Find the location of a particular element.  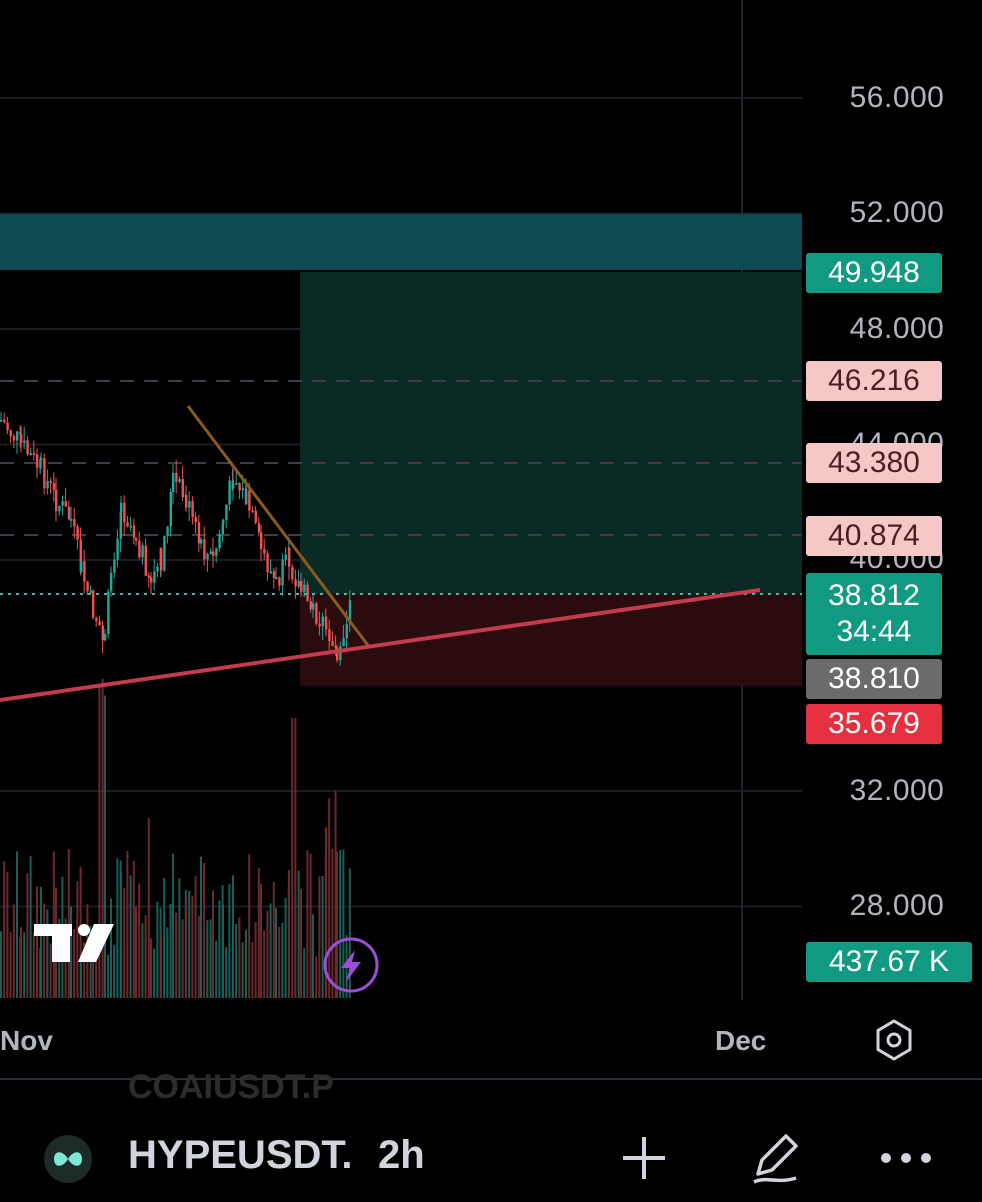

timeframe-selector: 2h is located at coordinates (401, 1155).